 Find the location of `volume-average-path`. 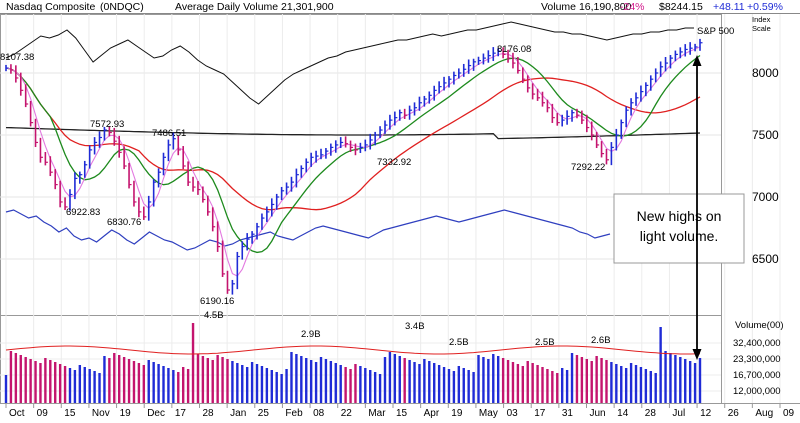

volume-average-path is located at coordinates (353, 350).